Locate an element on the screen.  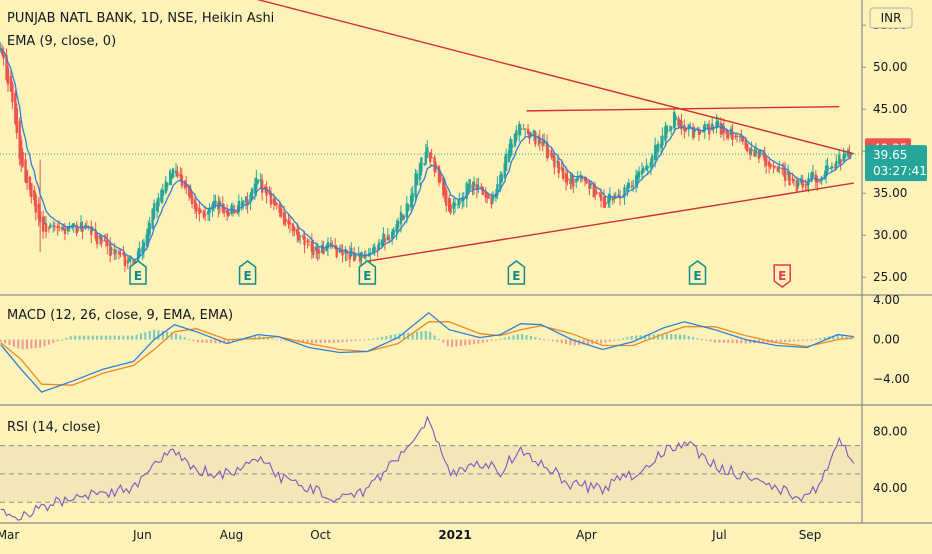
rsi-tick-label-1: 40.00 is located at coordinates (890, 488).